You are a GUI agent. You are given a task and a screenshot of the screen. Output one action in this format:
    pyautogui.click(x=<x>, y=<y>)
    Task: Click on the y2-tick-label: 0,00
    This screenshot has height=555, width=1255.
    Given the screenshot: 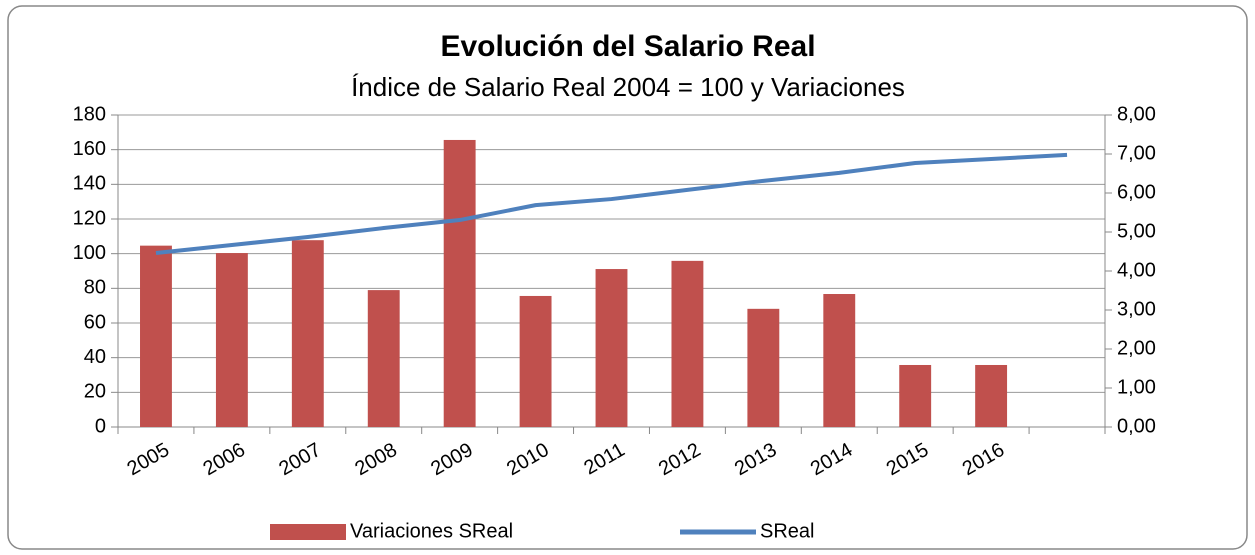 What is the action you would take?
    pyautogui.click(x=1136, y=426)
    